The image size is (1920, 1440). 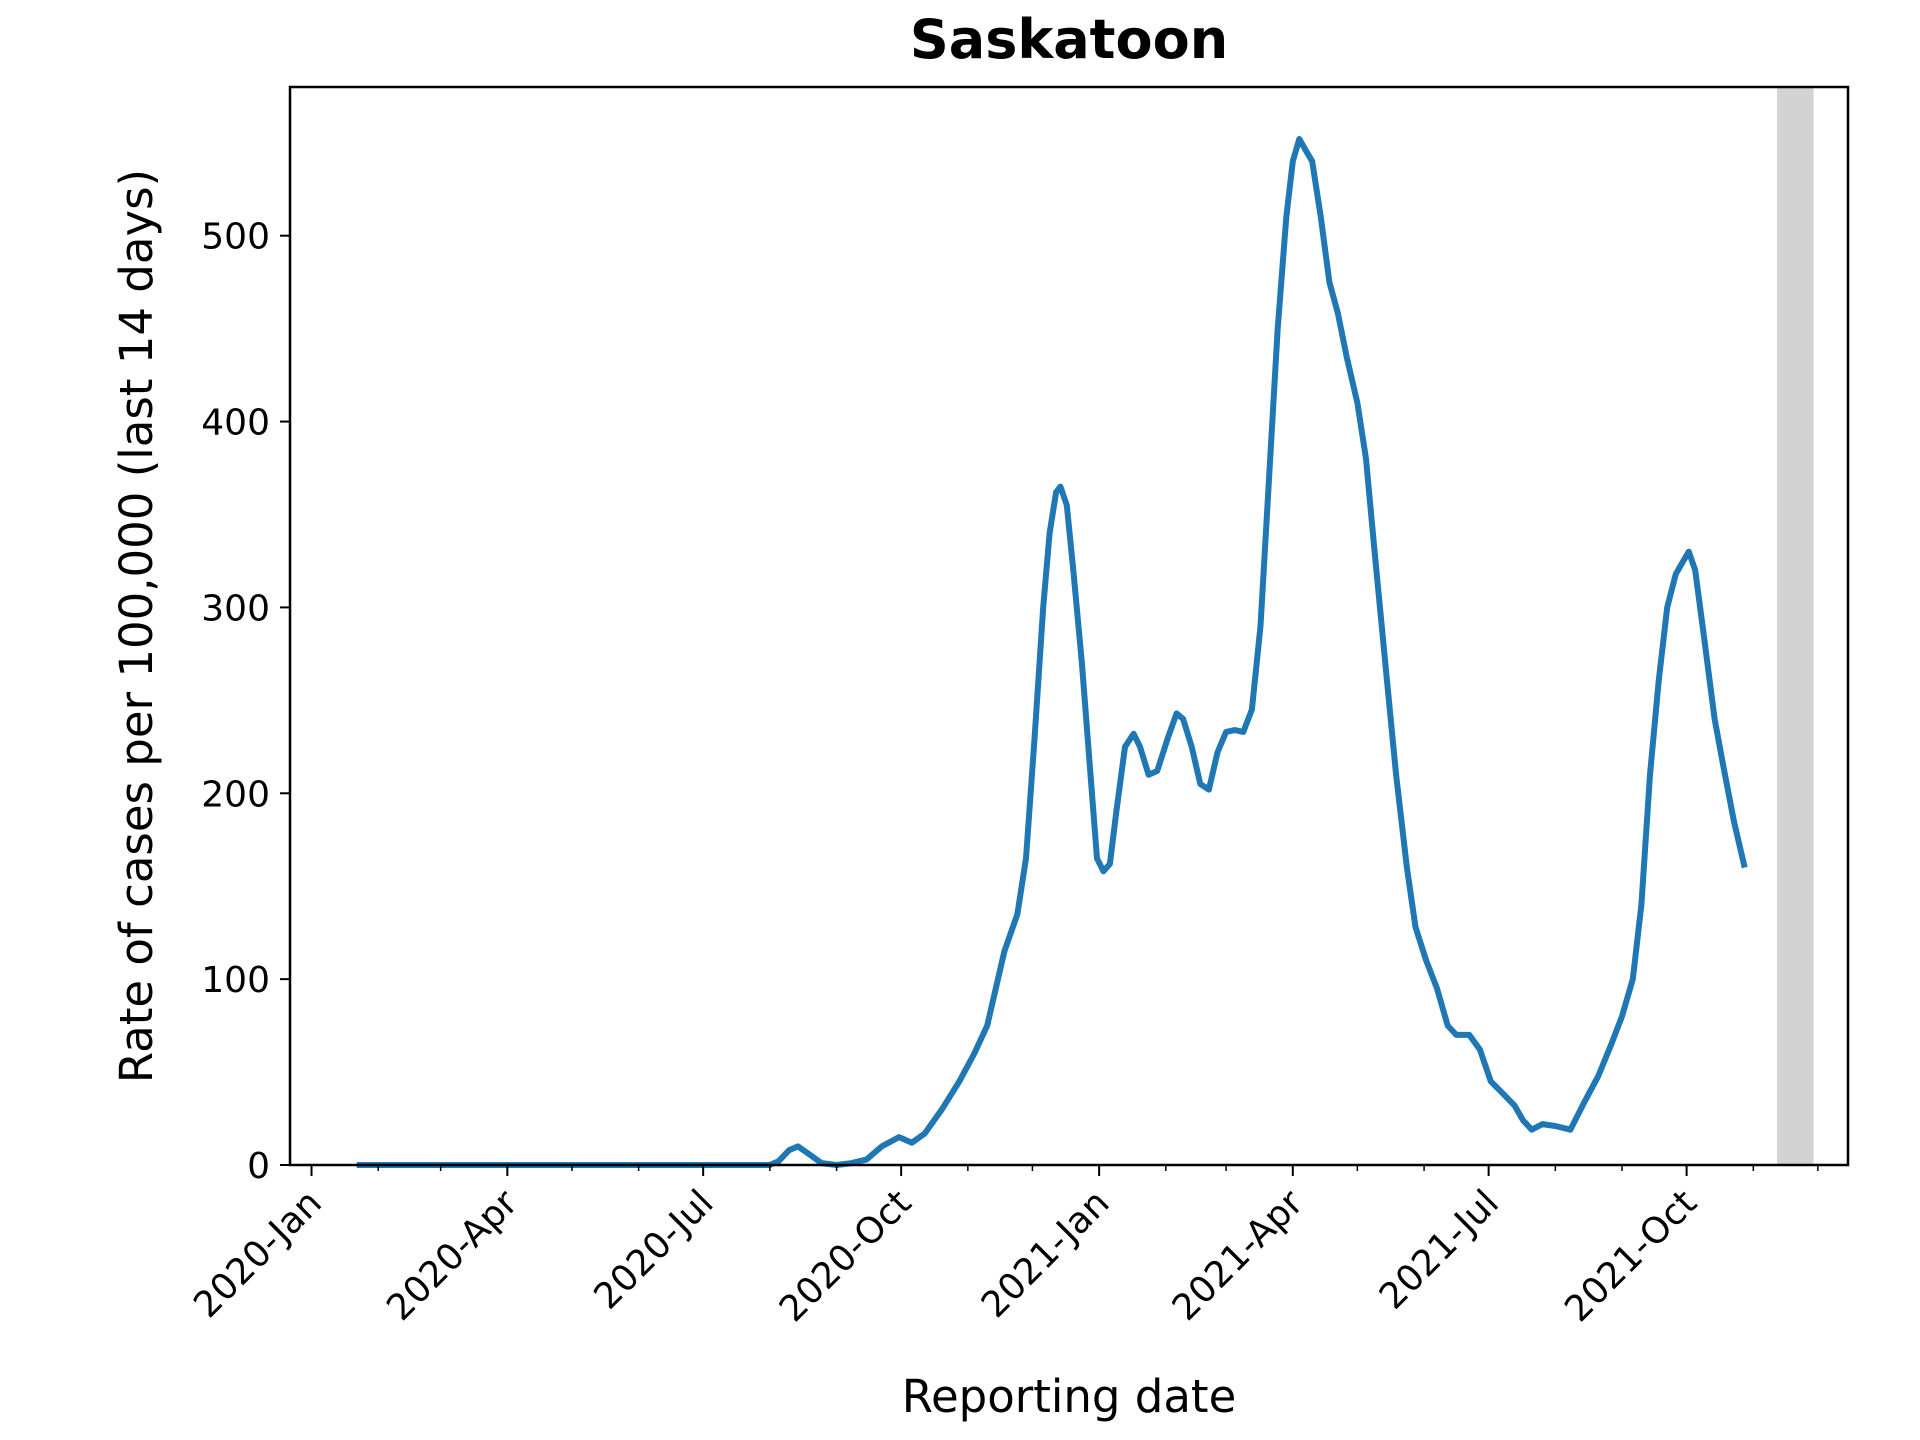 I want to click on y-tick-label: 300, so click(x=235, y=608).